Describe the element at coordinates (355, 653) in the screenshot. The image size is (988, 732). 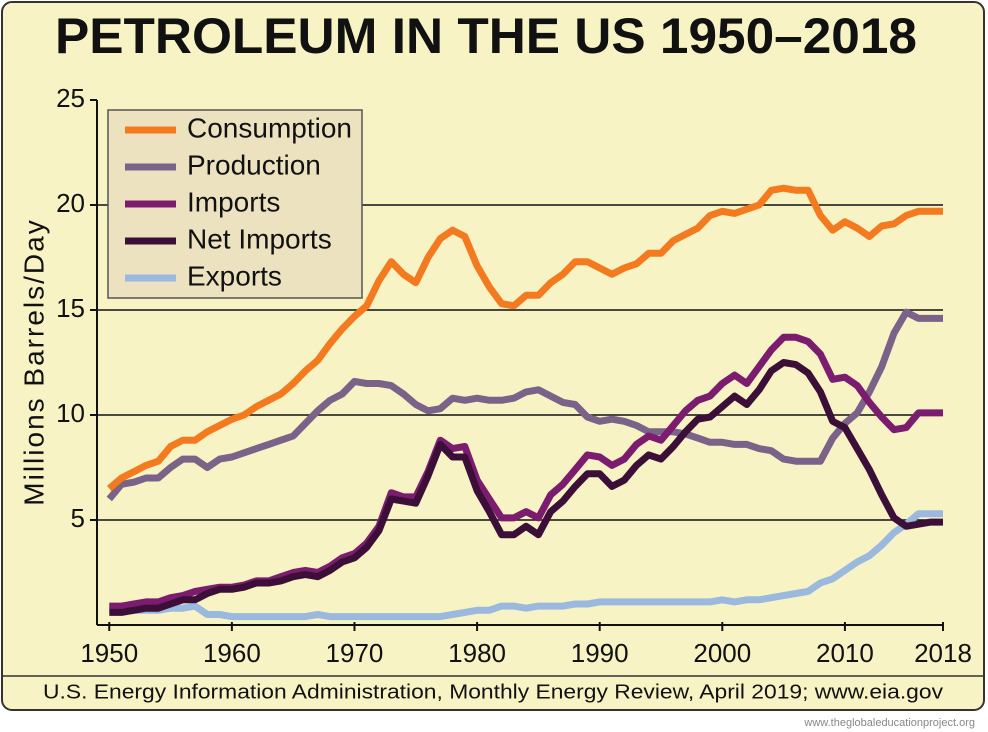
I see `x-tick-label: 1970` at that location.